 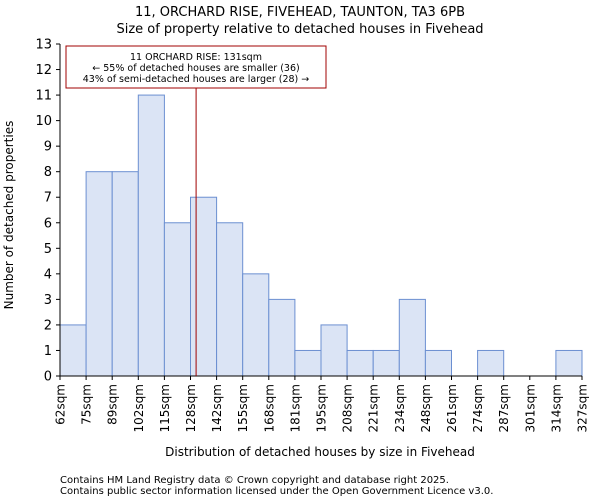 What do you see at coordinates (48, 300) in the screenshot?
I see `y-tick-label-3: 3` at bounding box center [48, 300].